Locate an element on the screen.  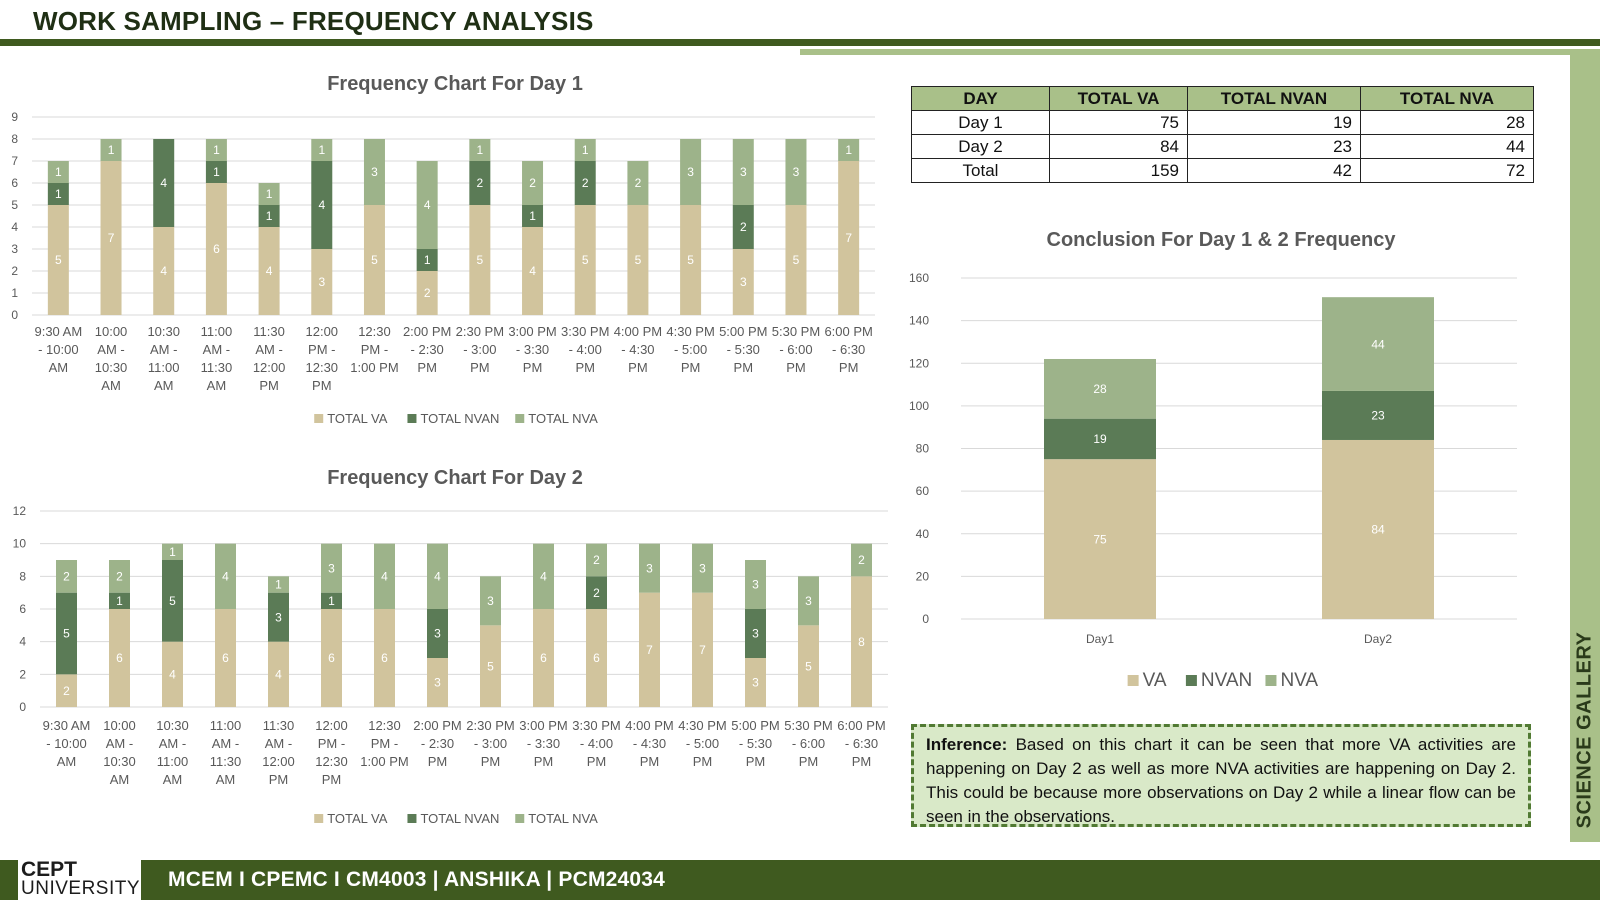
x-tick-label: 12:30 is located at coordinates (331, 761).